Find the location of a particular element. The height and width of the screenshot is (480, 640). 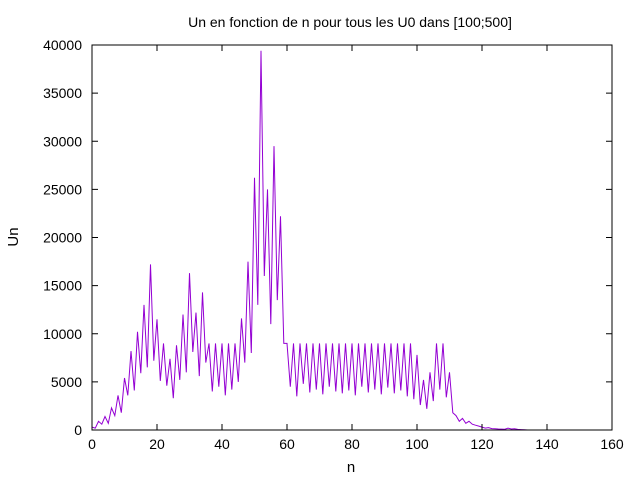

x-tick-label: 80 is located at coordinates (352, 444).